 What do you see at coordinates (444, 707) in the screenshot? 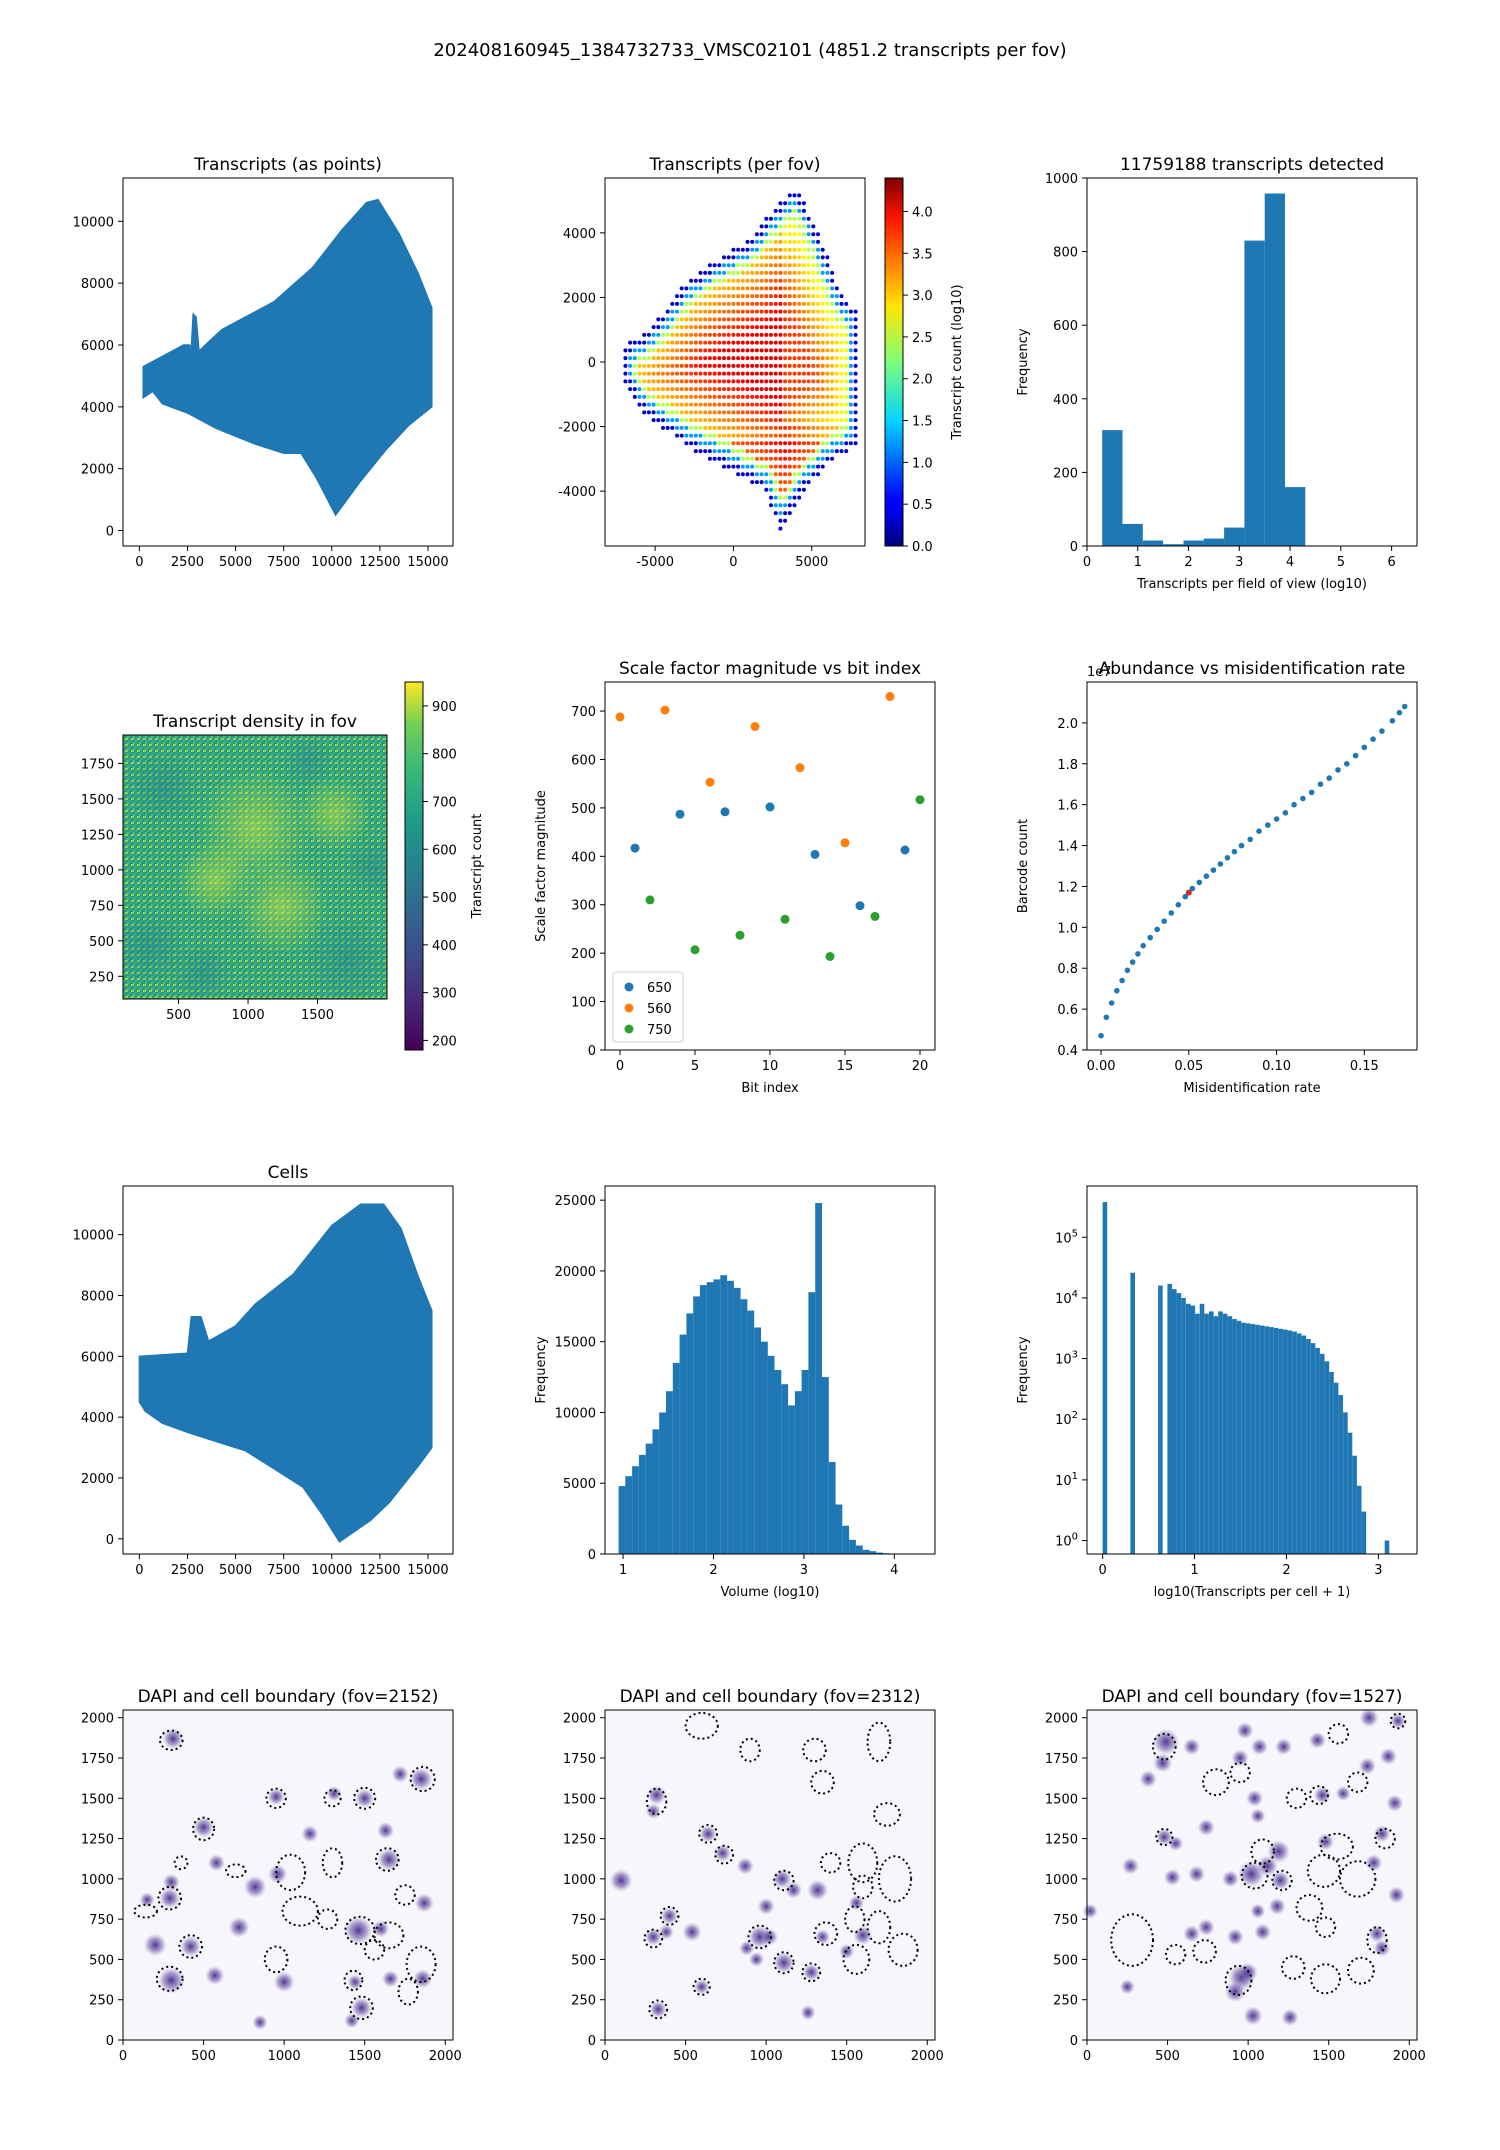
I see `density-fov-cbar-tick-label: 900` at bounding box center [444, 707].